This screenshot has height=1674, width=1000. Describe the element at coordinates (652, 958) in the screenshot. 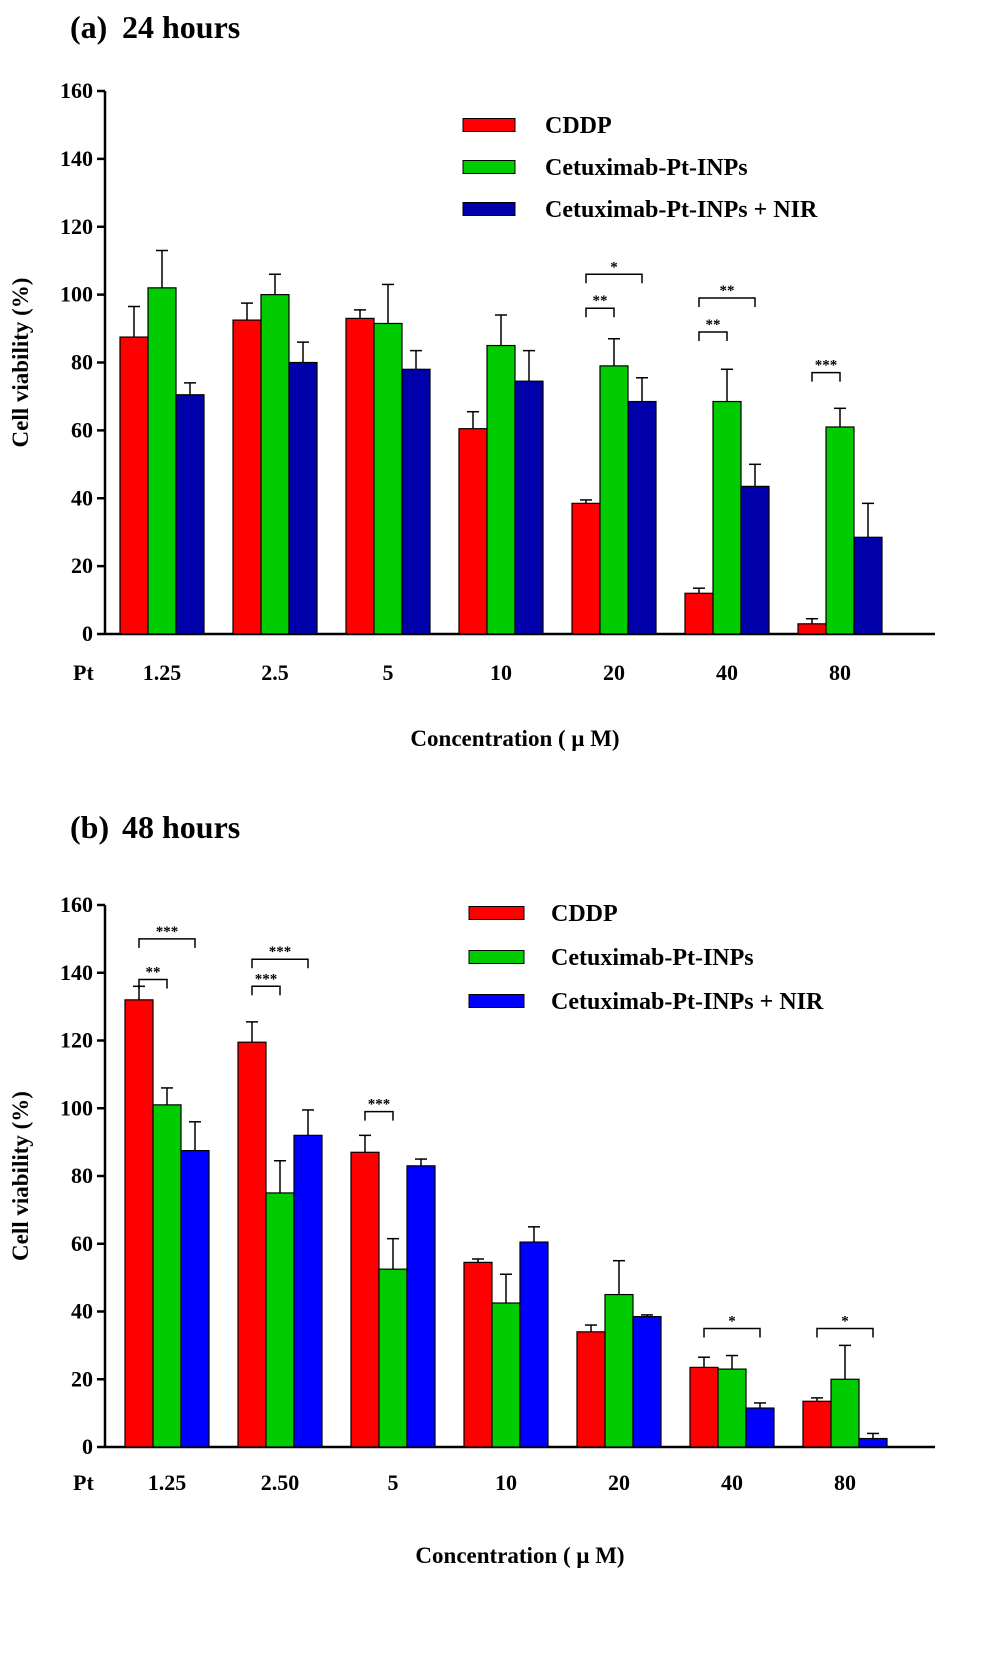

I see `legend-label: Cetuximab-Pt-INPs` at that location.